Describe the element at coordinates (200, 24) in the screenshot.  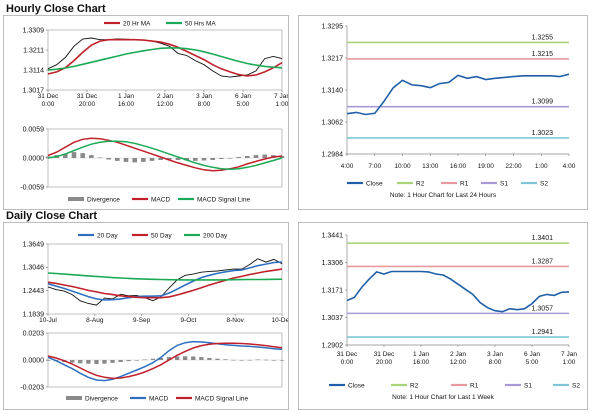
I see `hourly-price-legend-label: 50 Hrs MA` at that location.